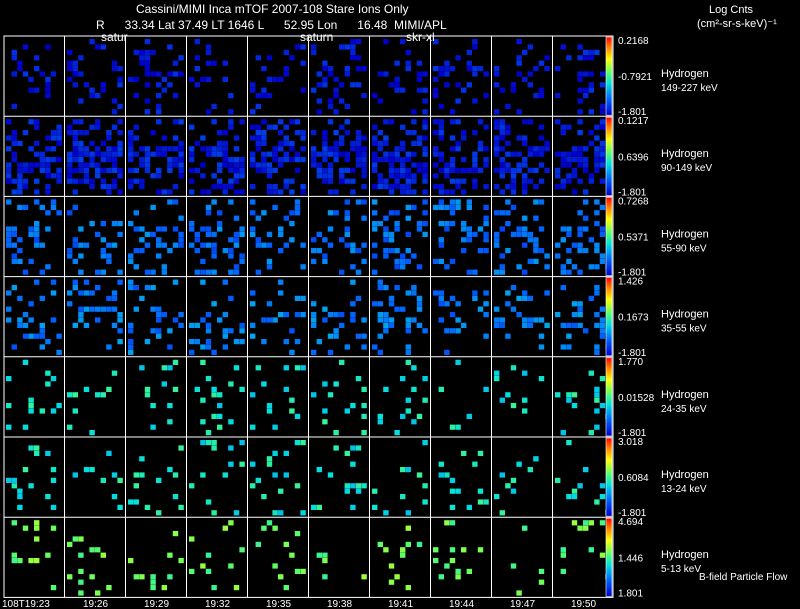  Describe the element at coordinates (633, 157) in the screenshot. I see `colorbar-tick-cmid: 0.6396` at that location.